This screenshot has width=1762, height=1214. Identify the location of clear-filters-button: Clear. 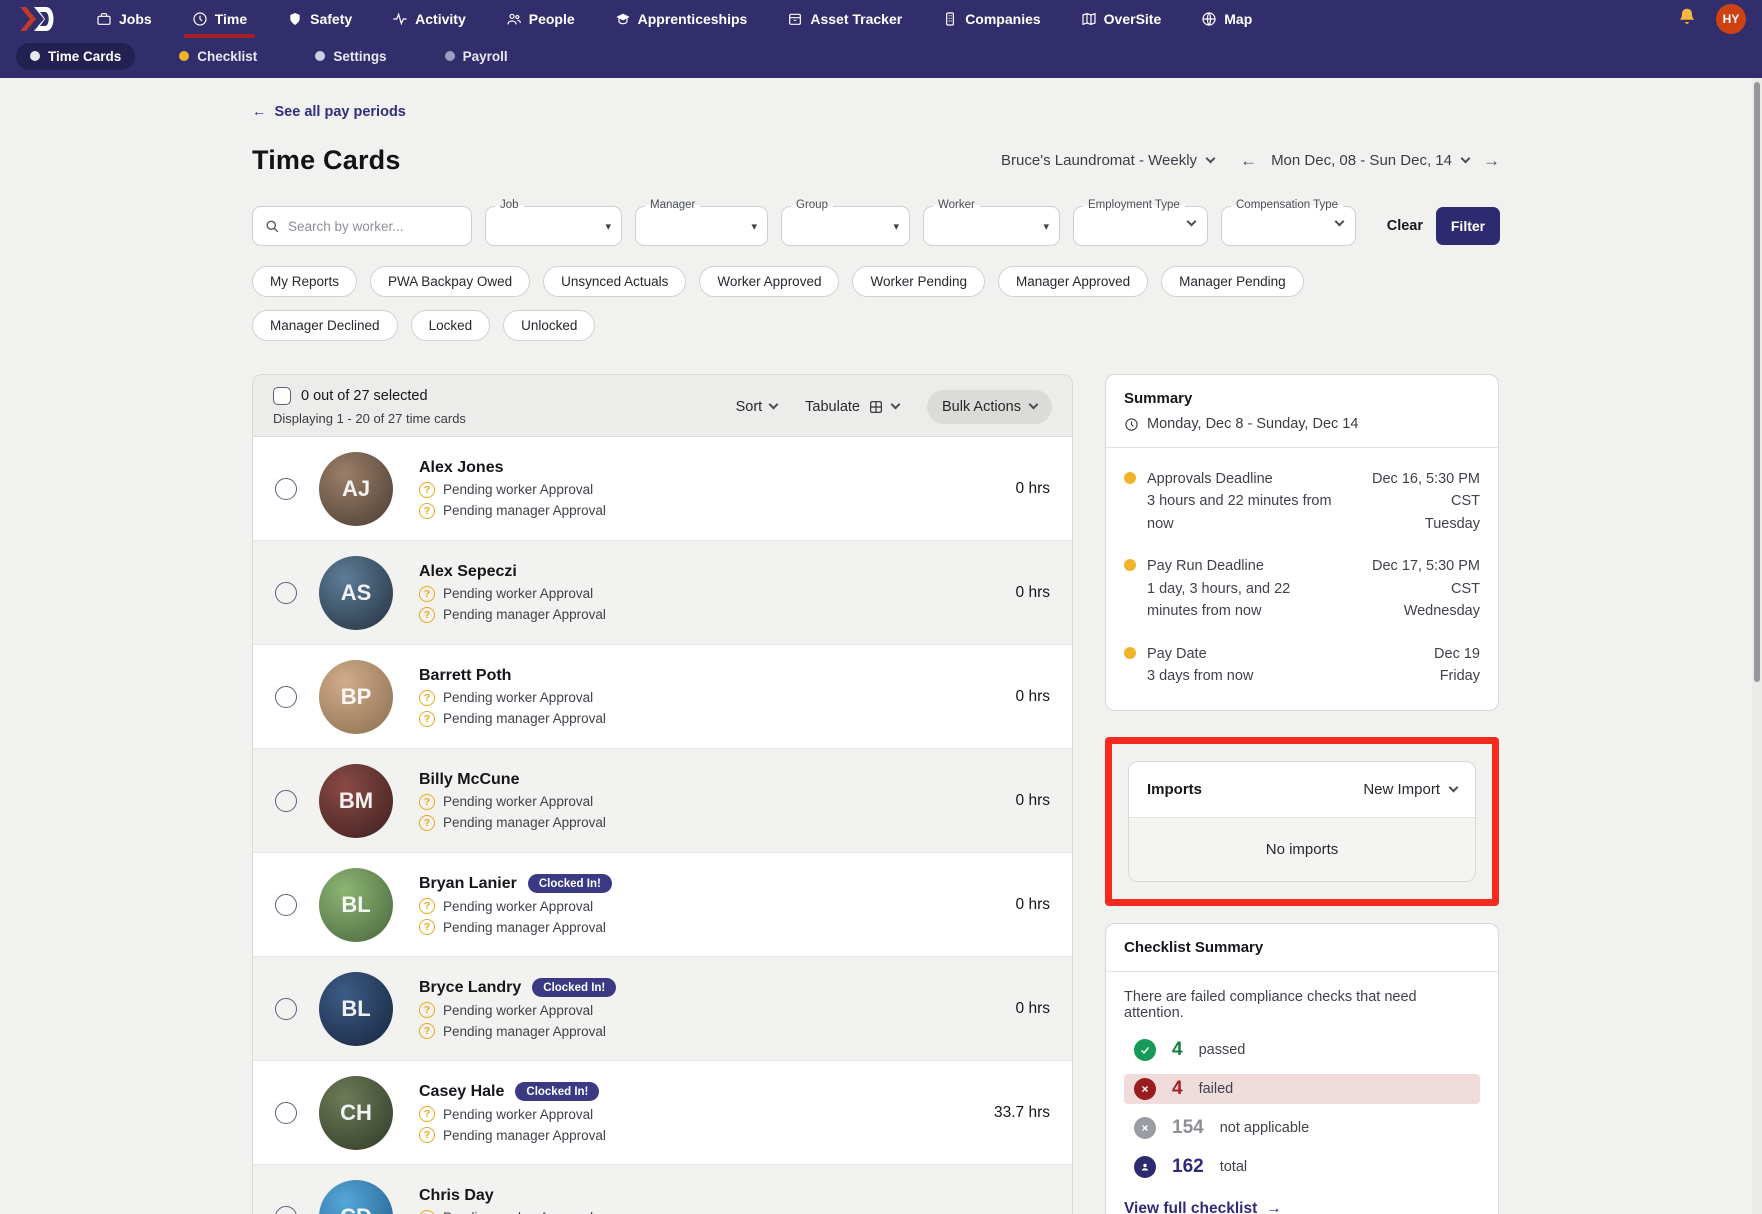
(1404, 226).